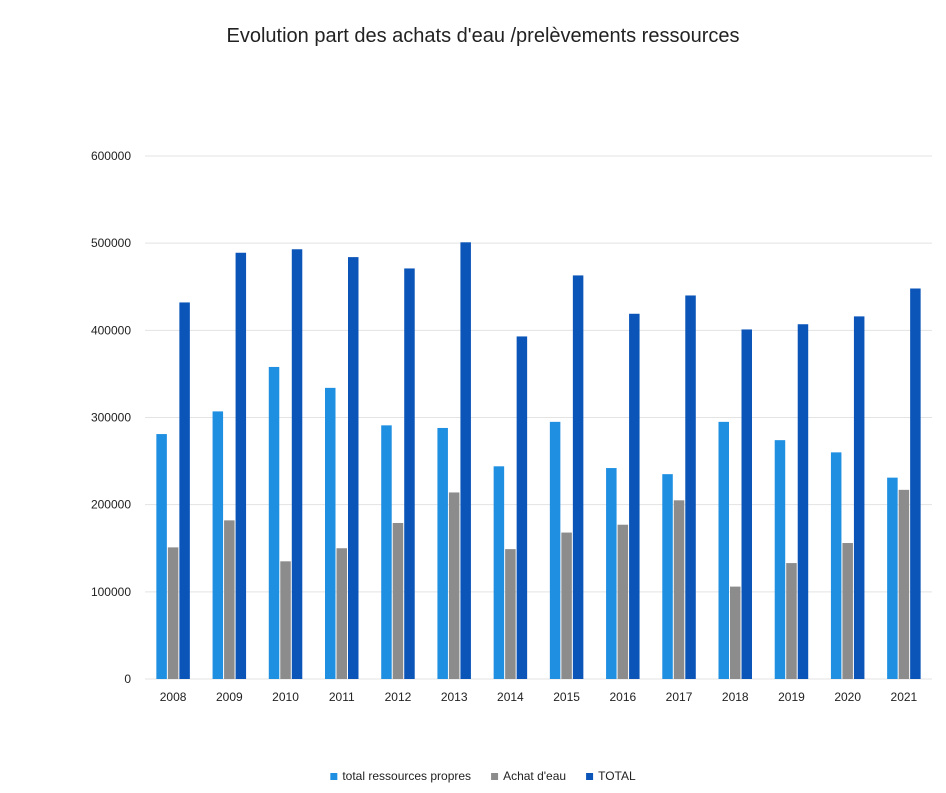 Image resolution: width=946 pixels, height=793 pixels. What do you see at coordinates (161, 556) in the screenshot?
I see `bar-total-ressources-propres-2008` at bounding box center [161, 556].